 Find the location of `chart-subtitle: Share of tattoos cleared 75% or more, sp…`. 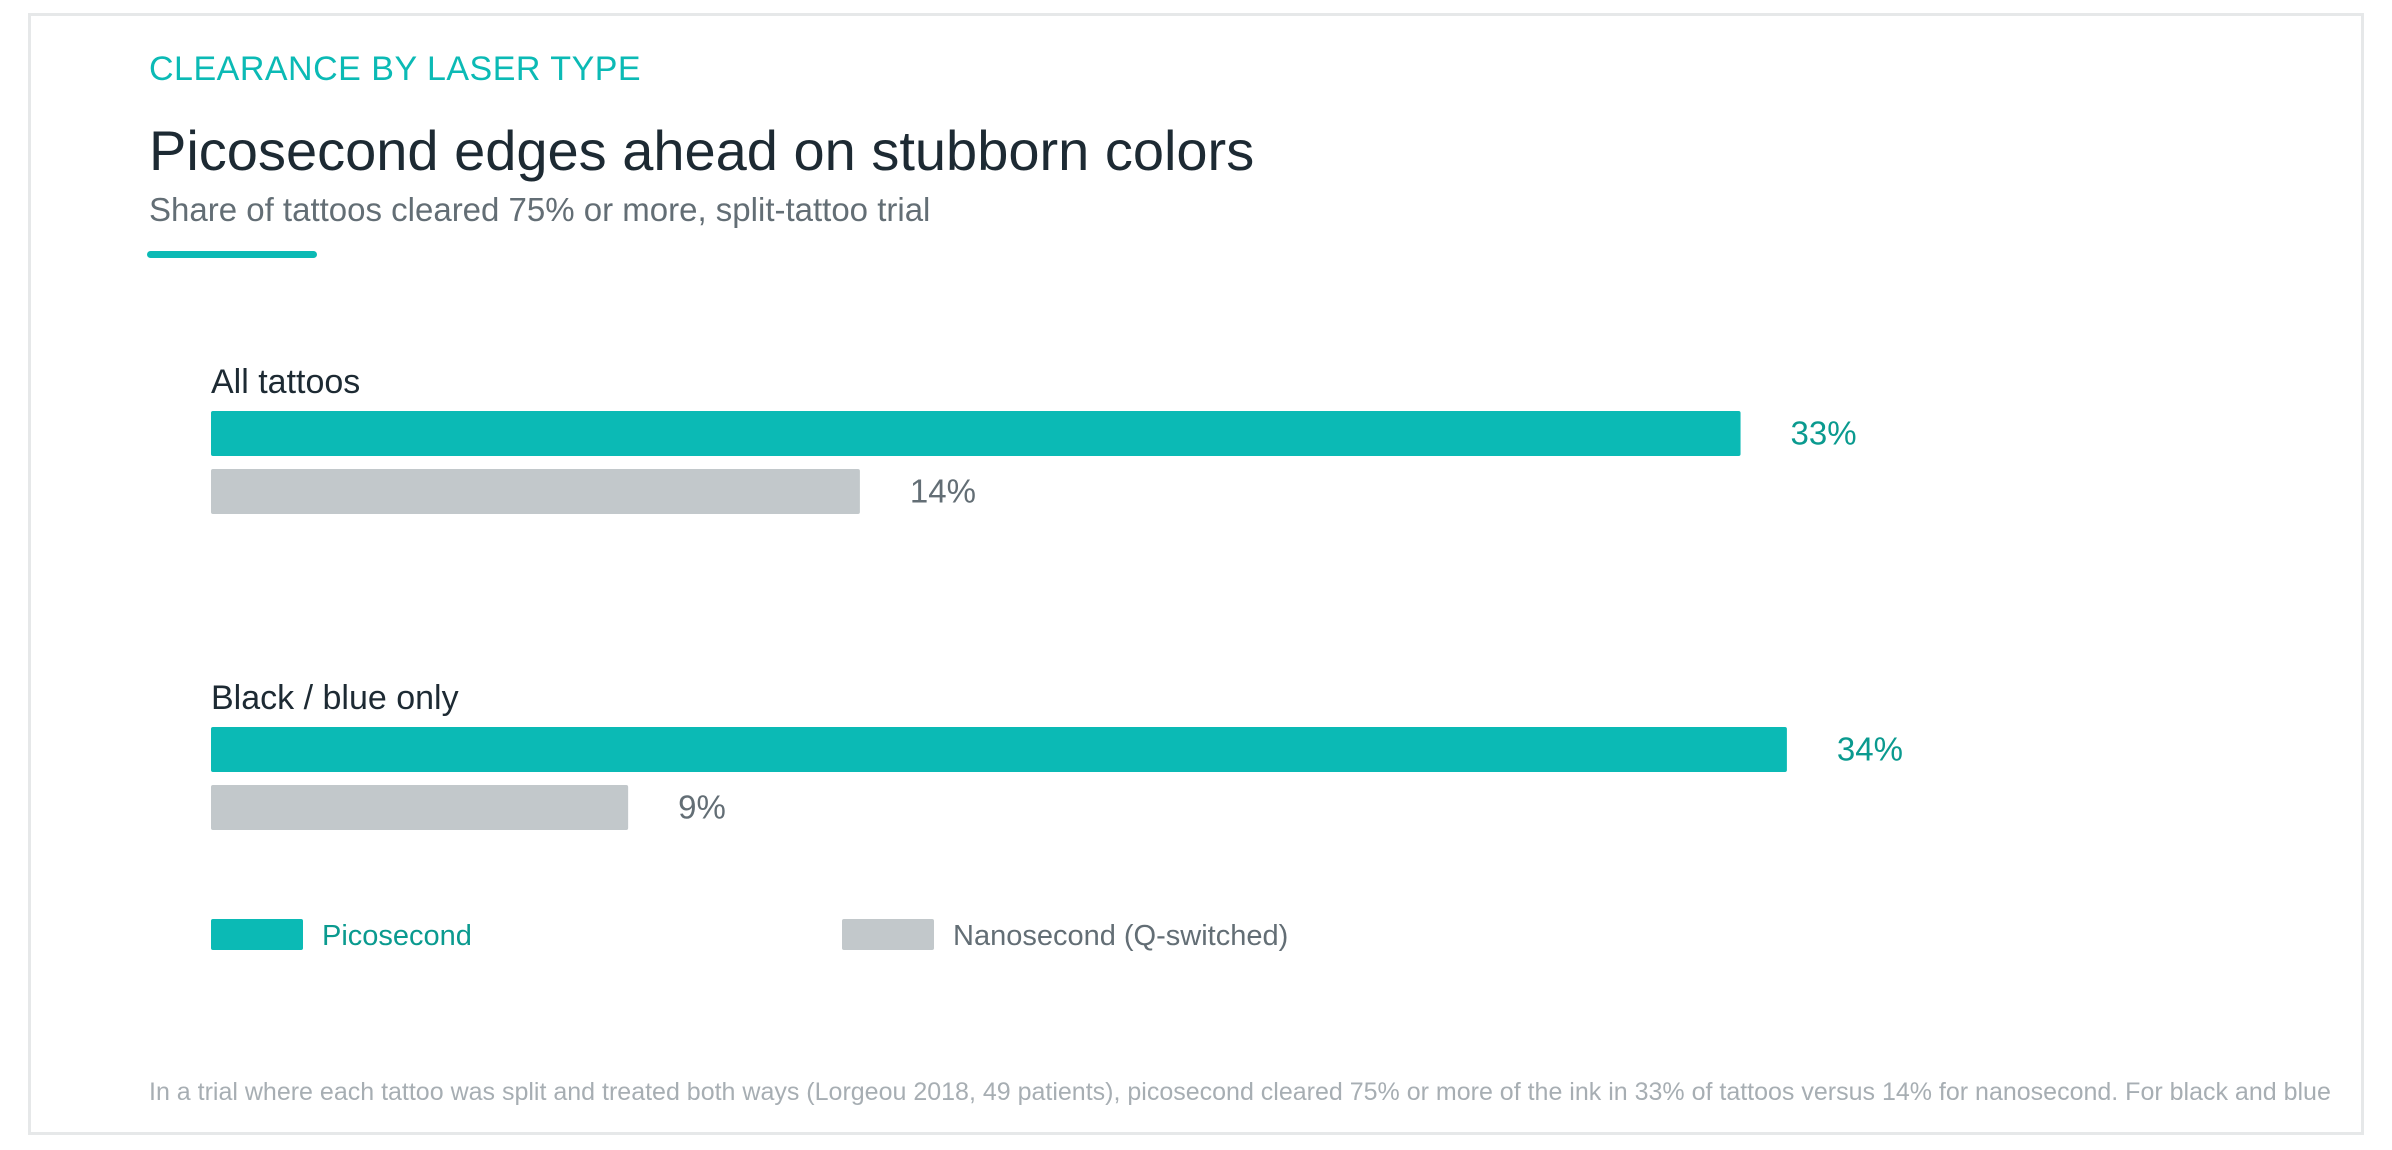

chart-subtitle: Share of tattoos cleared 75% or more, sp… is located at coordinates (540, 209).